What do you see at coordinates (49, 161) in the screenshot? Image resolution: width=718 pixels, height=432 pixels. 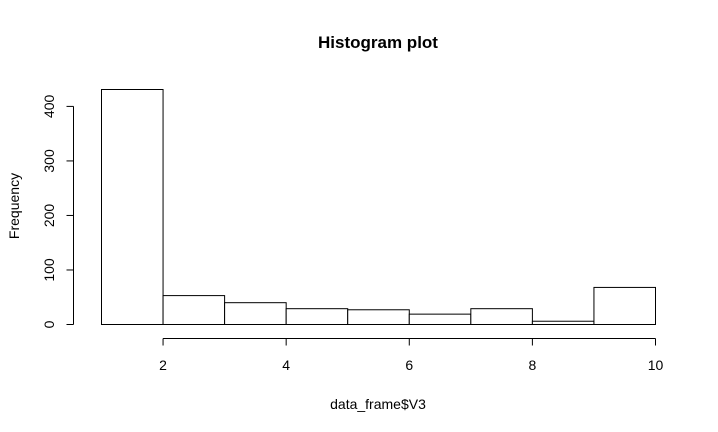 I see `y-tick-label-300: 300` at bounding box center [49, 161].